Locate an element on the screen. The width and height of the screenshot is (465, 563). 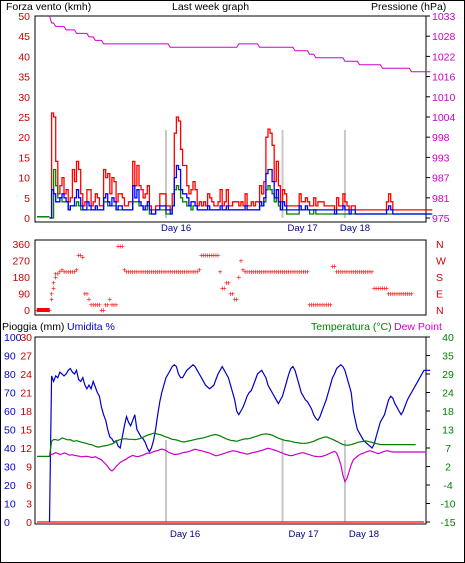
pressure-tick-label: 1016 is located at coordinates (444, 78).